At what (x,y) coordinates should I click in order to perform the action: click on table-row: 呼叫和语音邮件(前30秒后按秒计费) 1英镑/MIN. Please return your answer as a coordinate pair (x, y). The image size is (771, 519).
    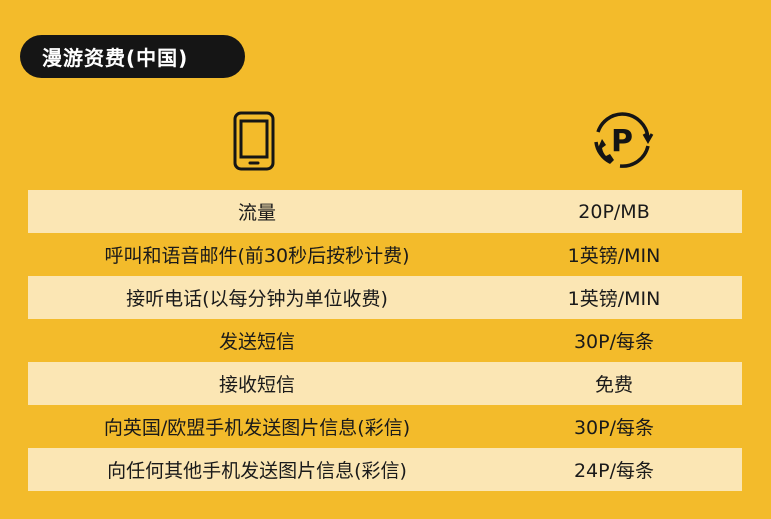
    Looking at the image, I should click on (385, 254).